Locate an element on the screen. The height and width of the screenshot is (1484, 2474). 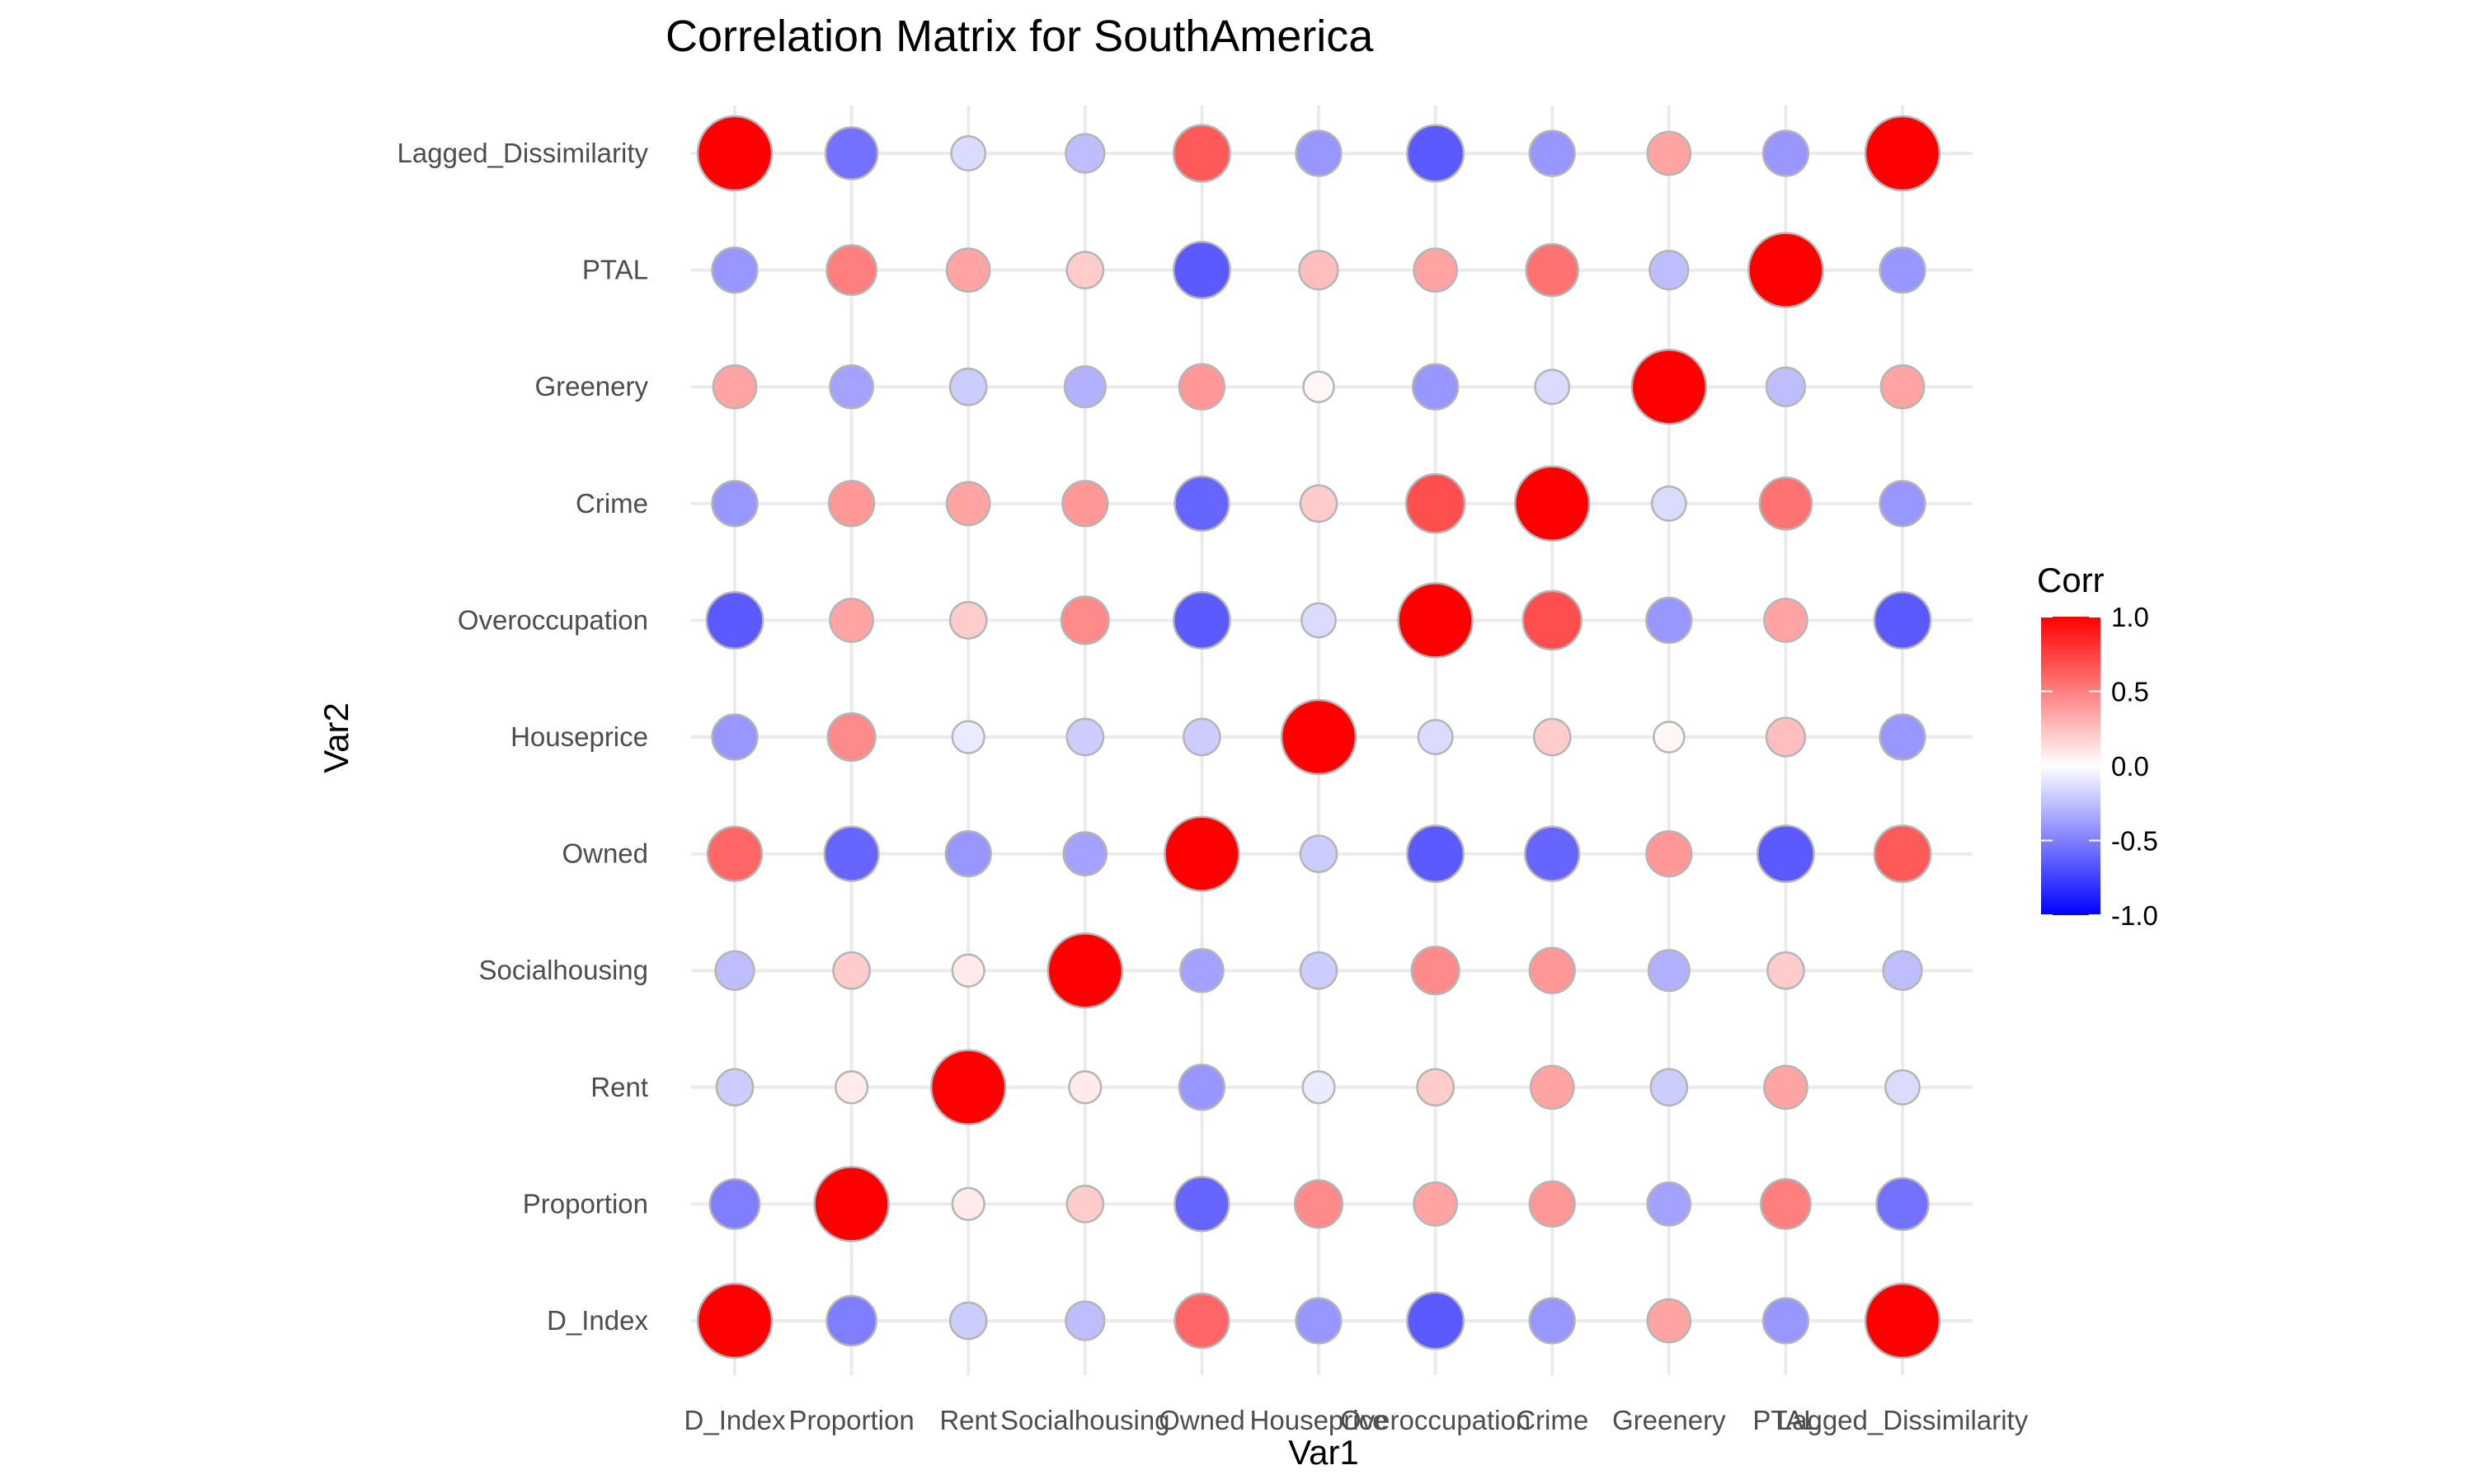
corr-point-Owned-Socialhousing is located at coordinates (1202, 970).